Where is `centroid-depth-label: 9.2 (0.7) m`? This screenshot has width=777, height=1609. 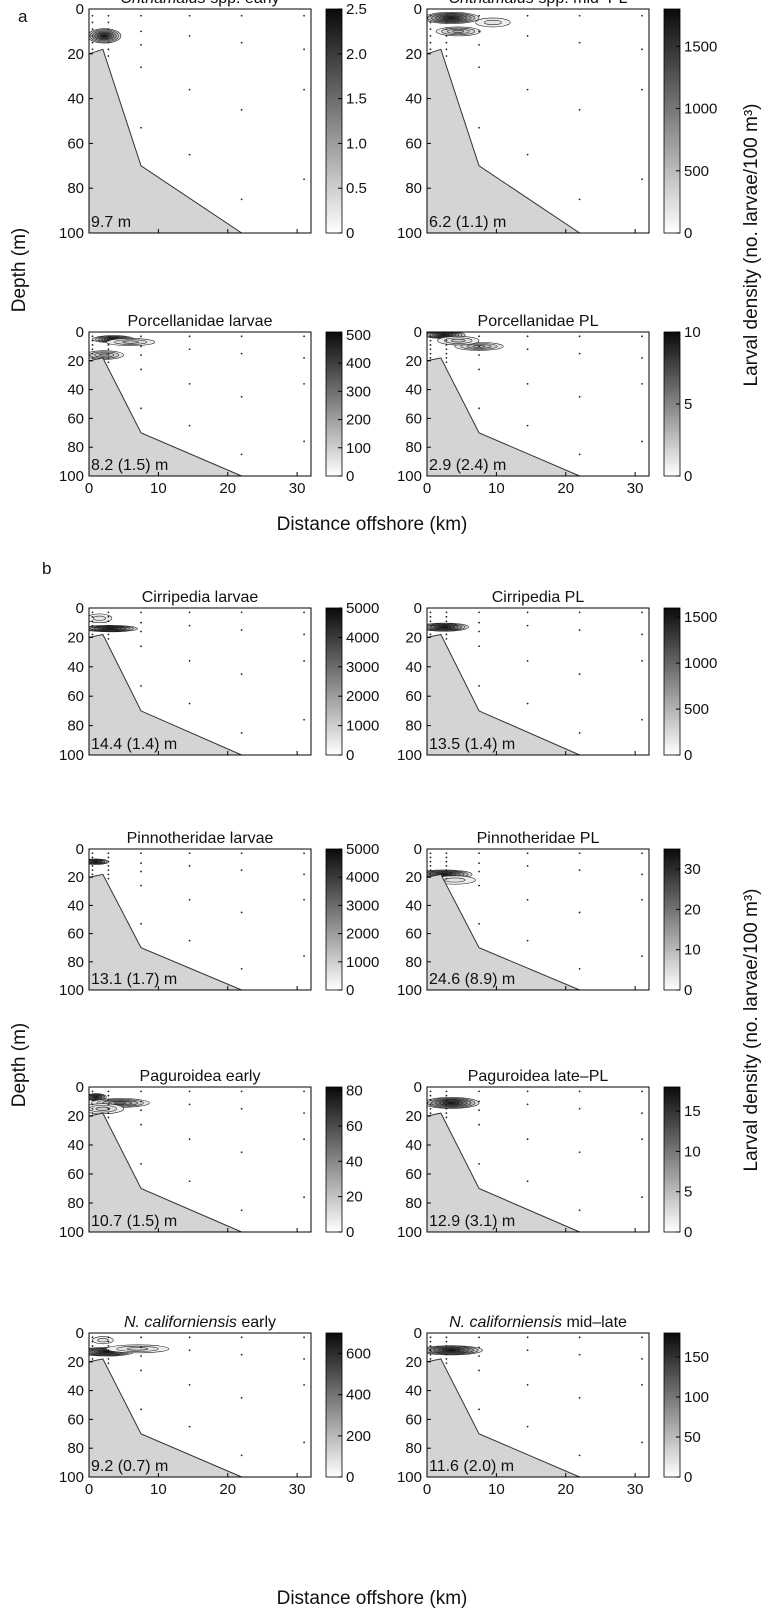 centroid-depth-label: 9.2 (0.7) m is located at coordinates (129, 1466).